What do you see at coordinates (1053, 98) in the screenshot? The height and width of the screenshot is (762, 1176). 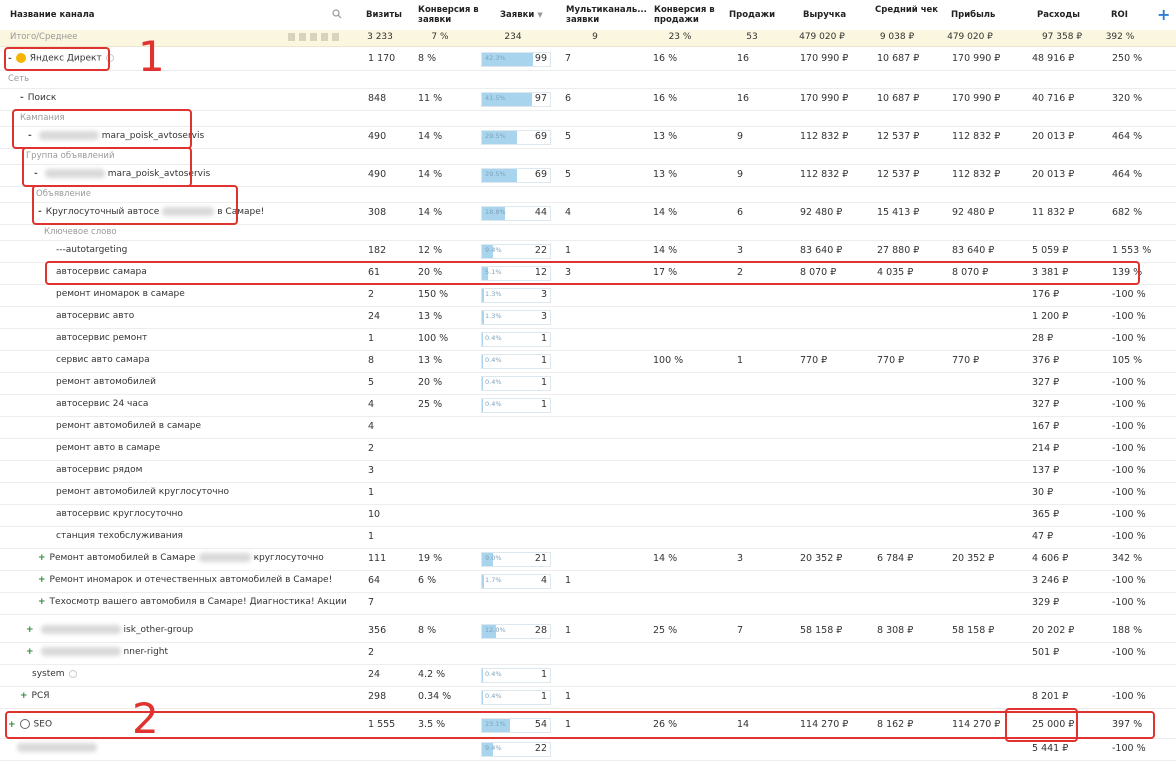 I see `cell: 40 716 ₽` at bounding box center [1053, 98].